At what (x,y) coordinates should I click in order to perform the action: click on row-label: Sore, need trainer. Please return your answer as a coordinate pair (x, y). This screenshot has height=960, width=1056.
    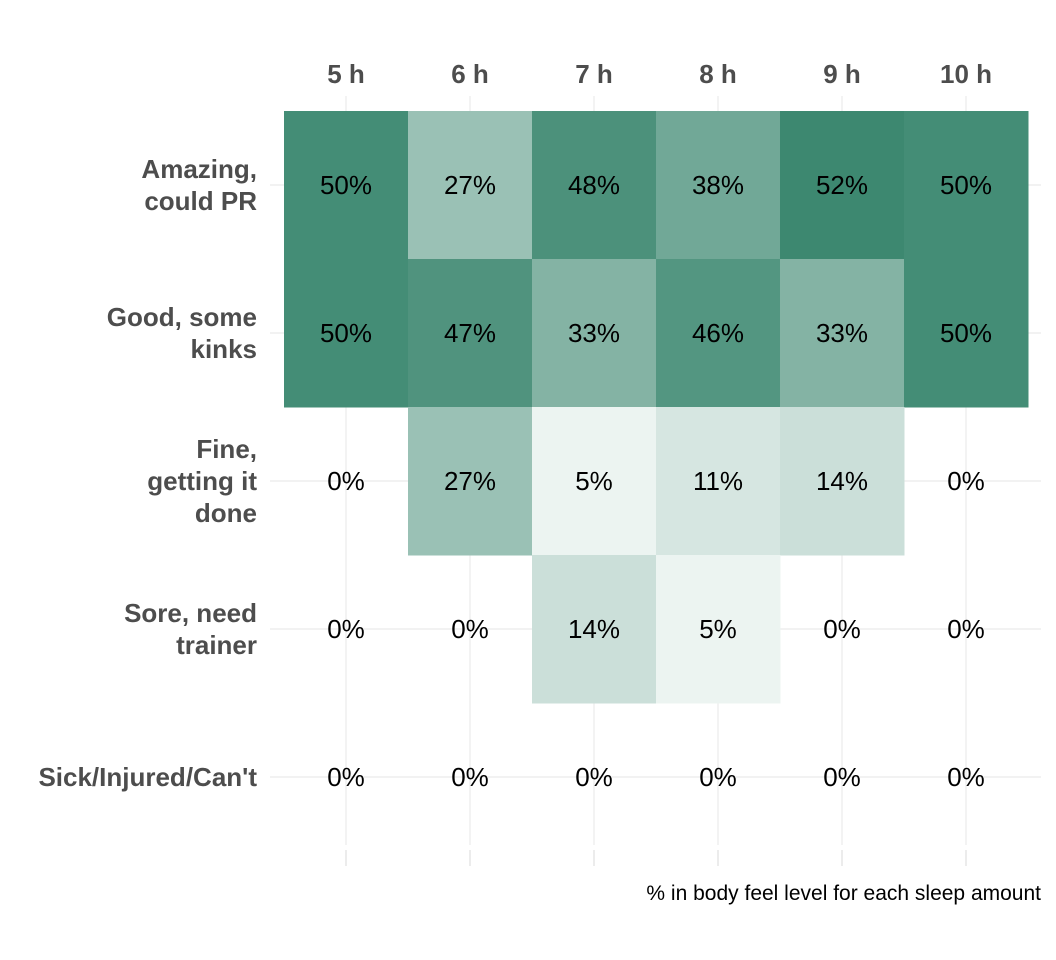
    Looking at the image, I should click on (190, 629).